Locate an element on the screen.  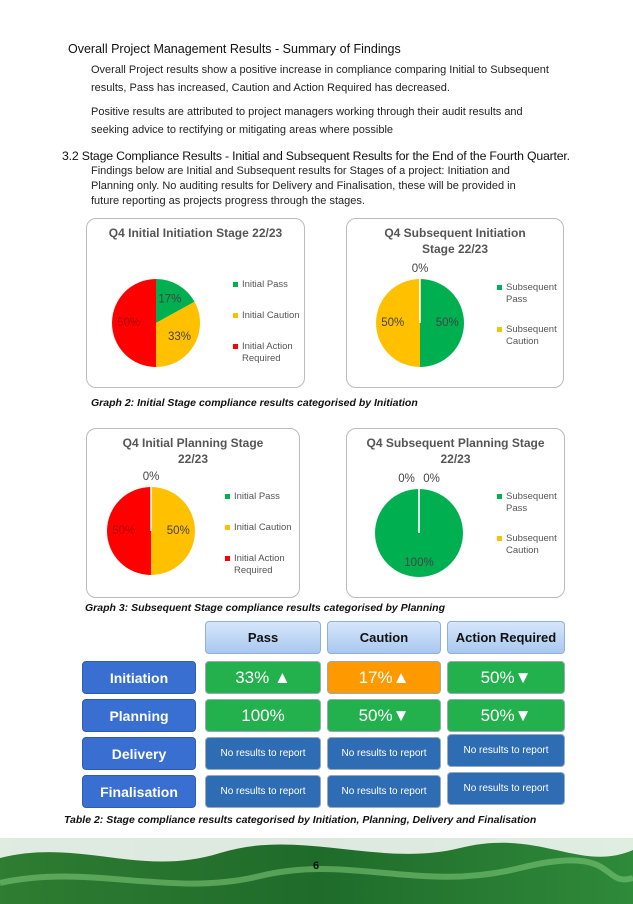
pie: 50% 50% 0% is located at coordinates (420, 315).